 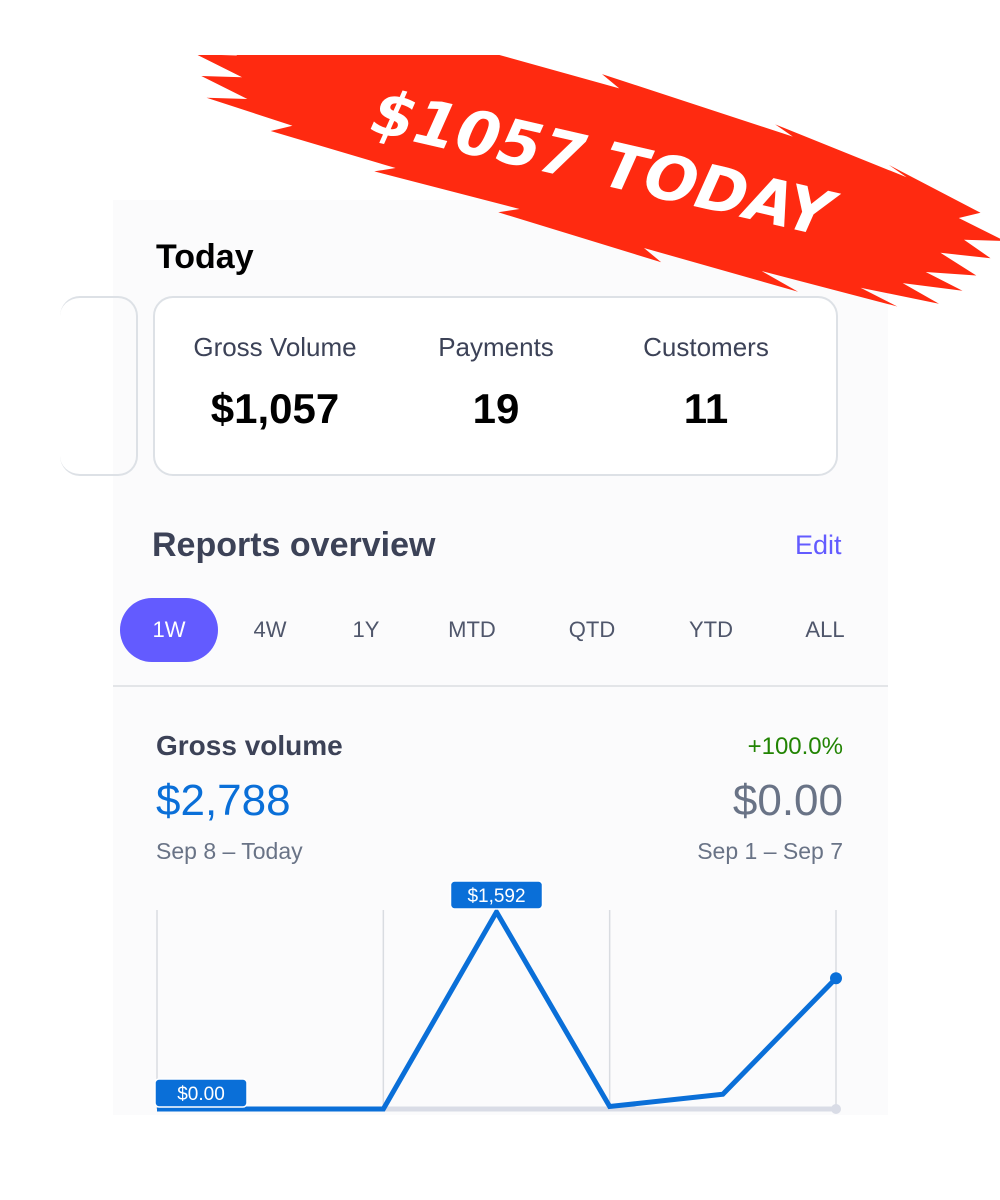 I want to click on edit-button: Edit, so click(x=818, y=545).